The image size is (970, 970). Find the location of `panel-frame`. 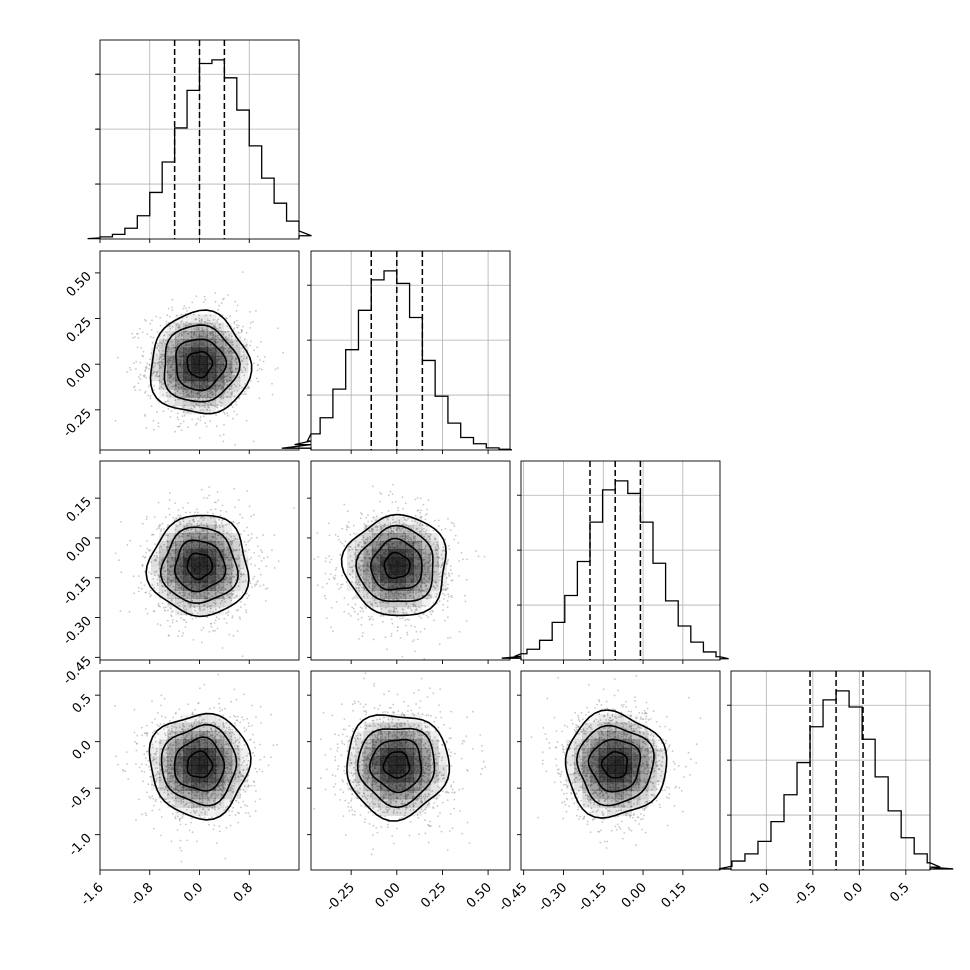

panel-frame is located at coordinates (830, 770).